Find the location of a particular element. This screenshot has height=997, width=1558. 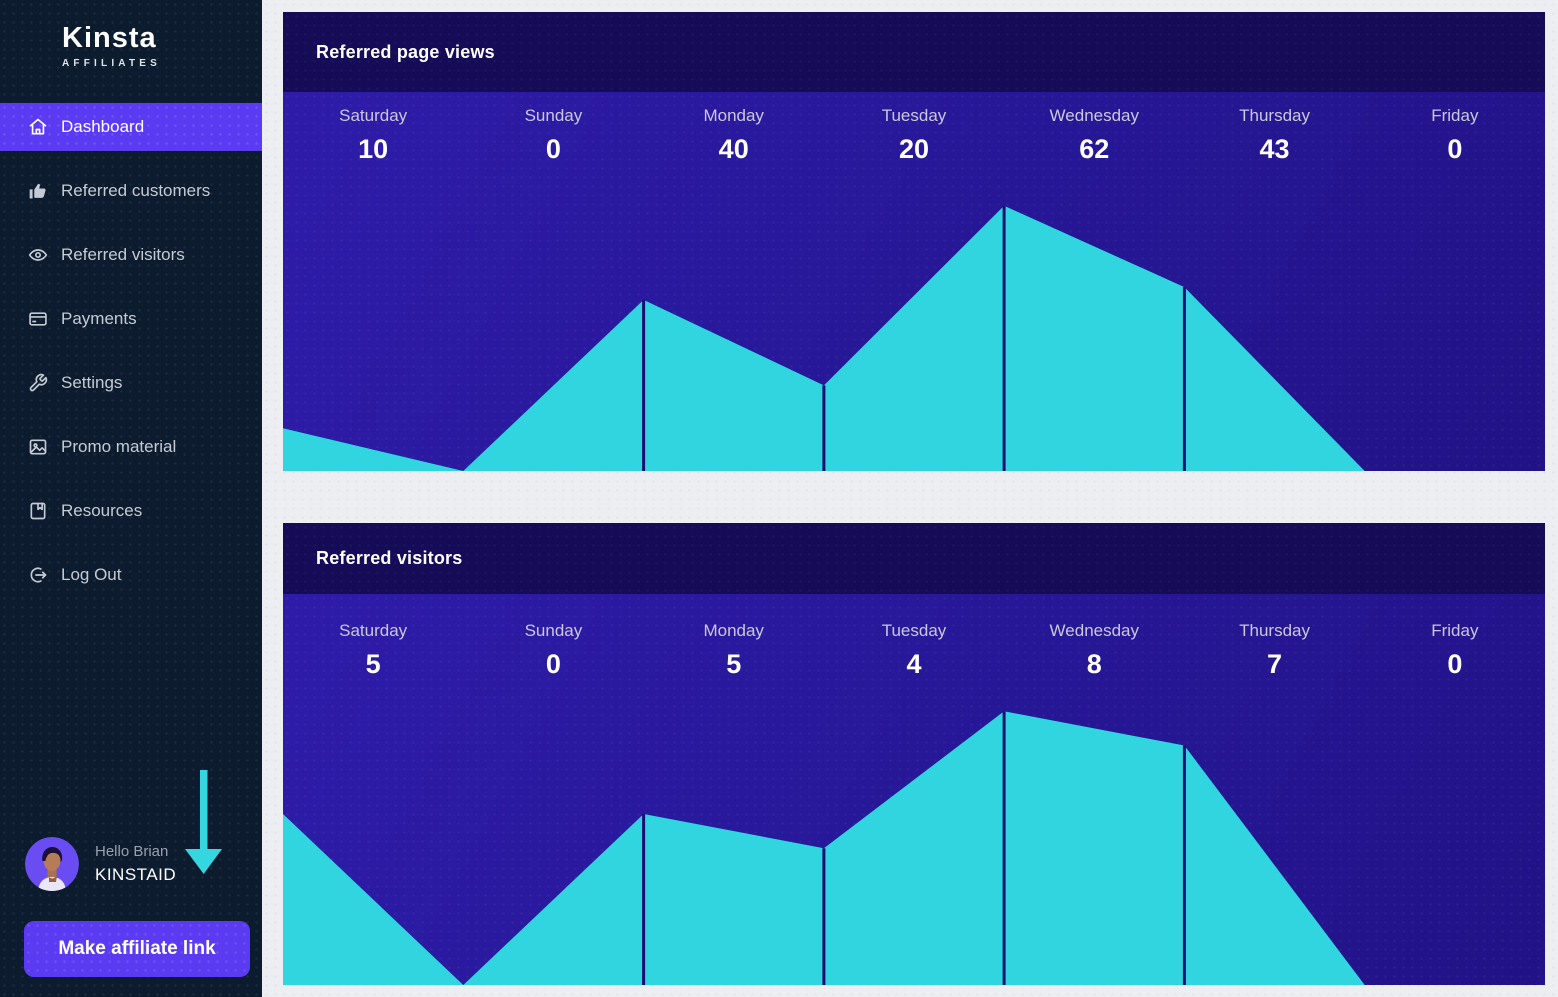

day-column: Thursday 7 is located at coordinates (1274, 650).